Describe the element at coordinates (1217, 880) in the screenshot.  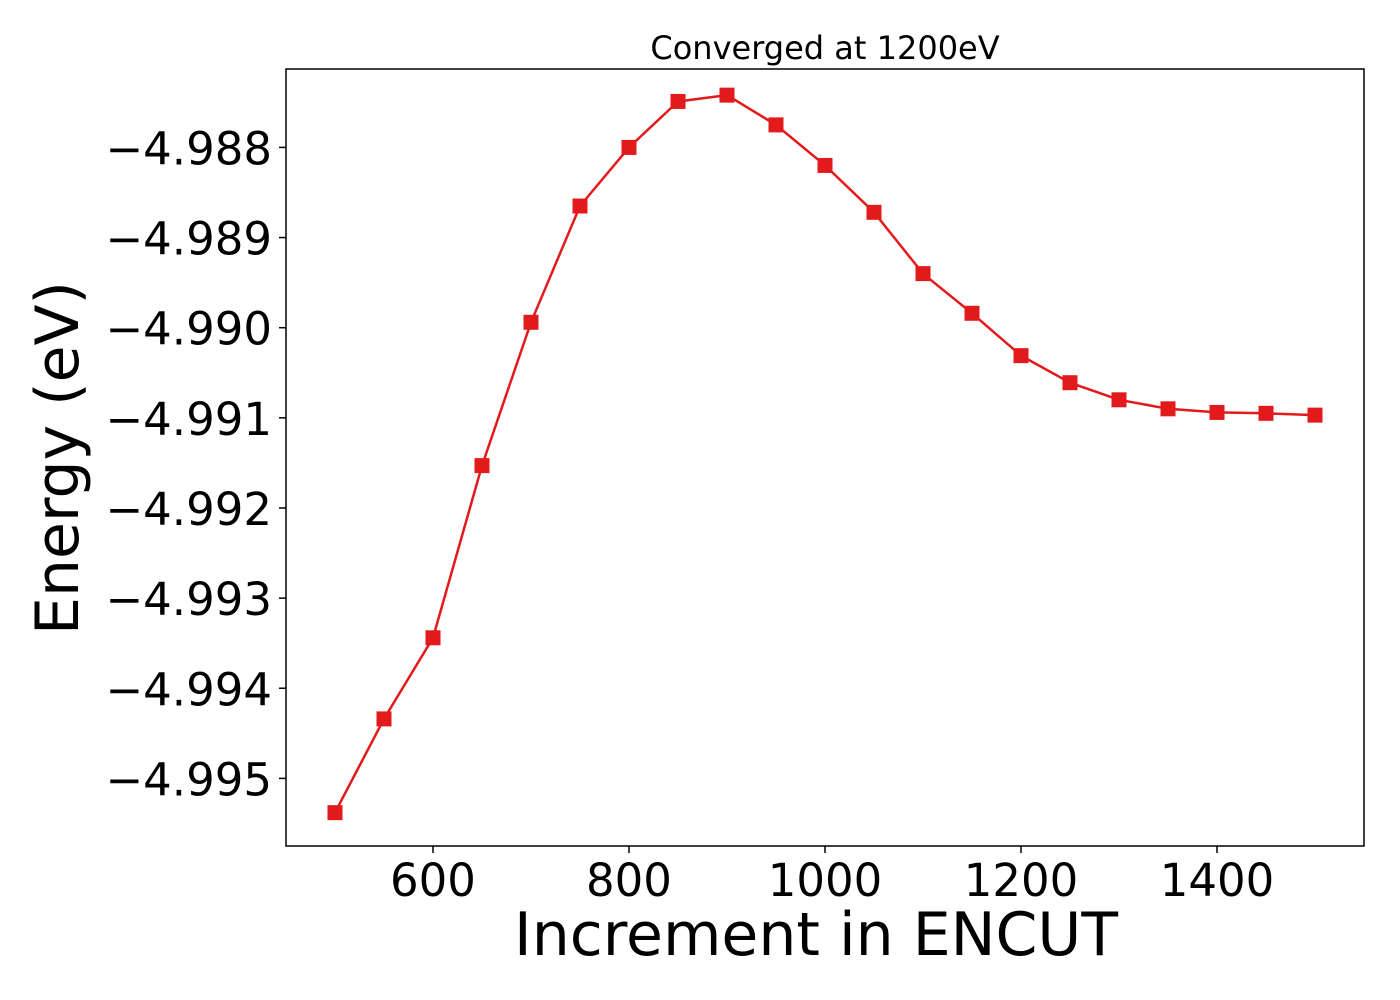
I see `x-tick-label: 1400` at that location.